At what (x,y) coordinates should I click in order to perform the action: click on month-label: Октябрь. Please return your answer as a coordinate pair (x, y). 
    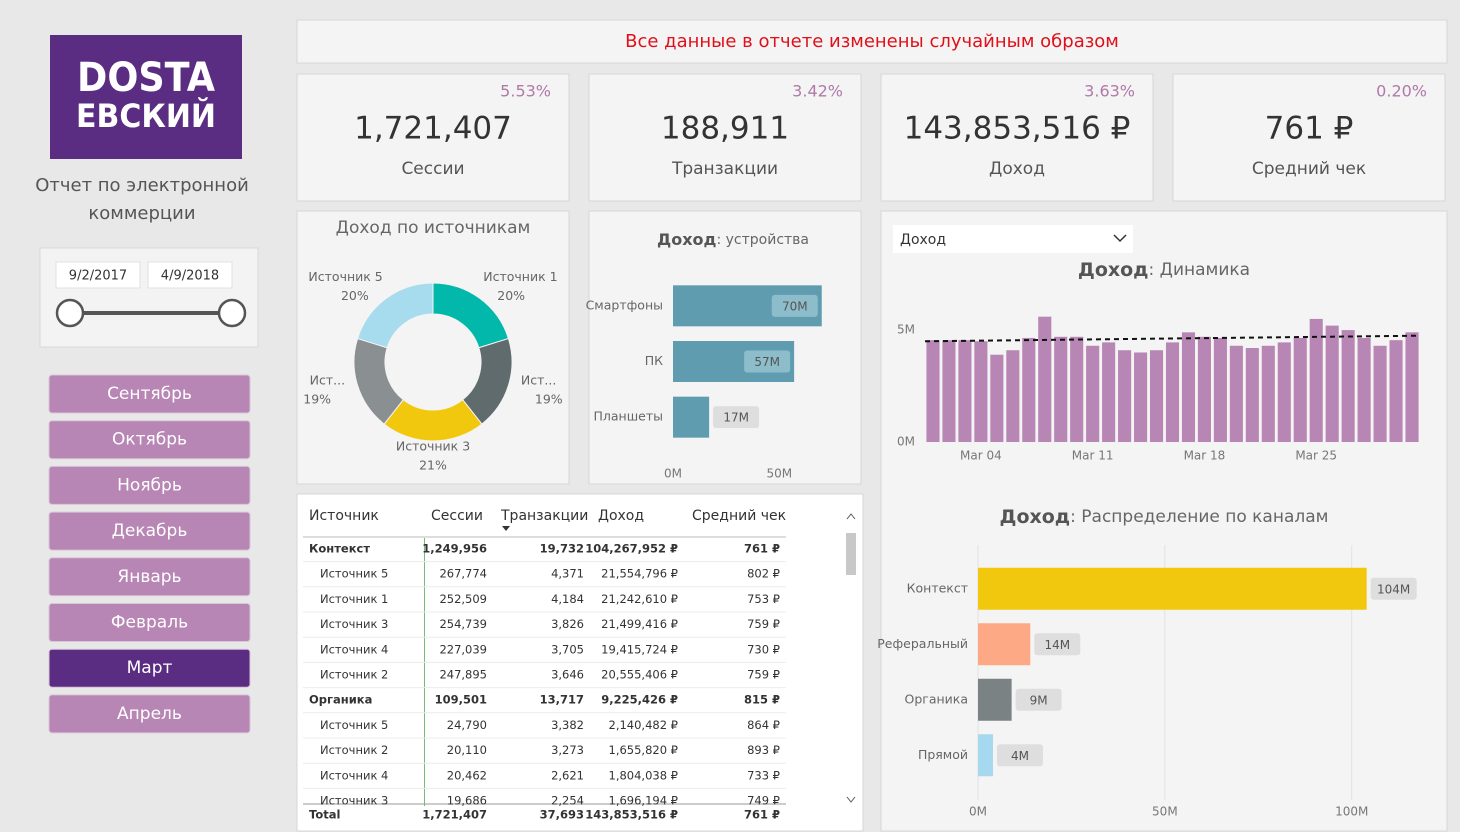
    Looking at the image, I should click on (149, 440).